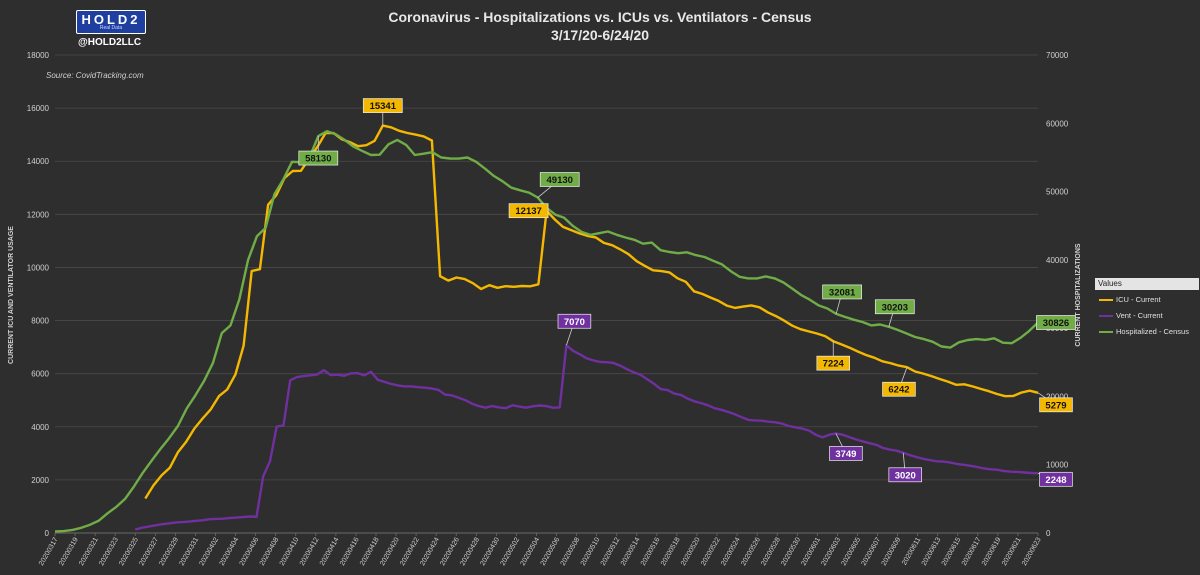 The height and width of the screenshot is (575, 1200). I want to click on x-tick-label: 20200514, so click(631, 551).